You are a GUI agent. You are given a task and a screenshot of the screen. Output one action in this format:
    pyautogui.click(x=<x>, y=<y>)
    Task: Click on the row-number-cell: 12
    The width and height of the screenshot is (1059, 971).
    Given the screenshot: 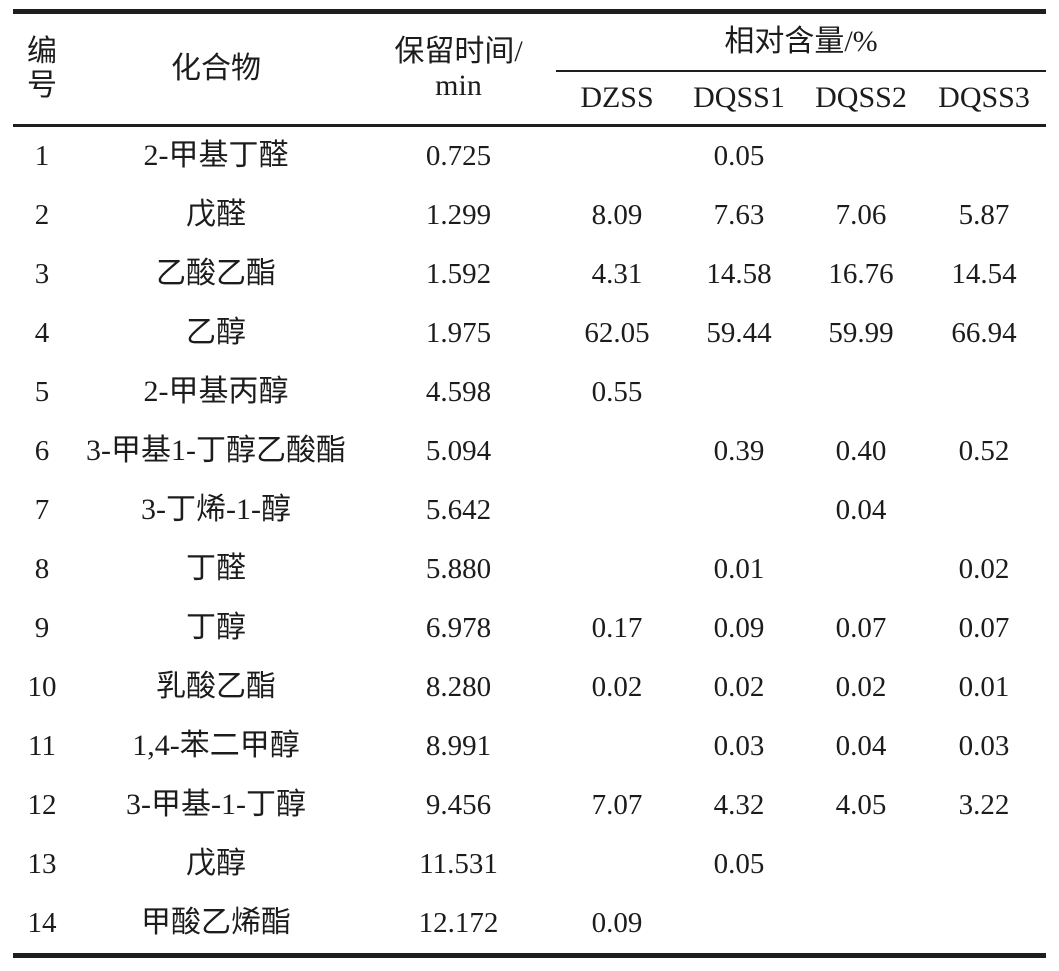 What is the action you would take?
    pyautogui.click(x=42, y=804)
    